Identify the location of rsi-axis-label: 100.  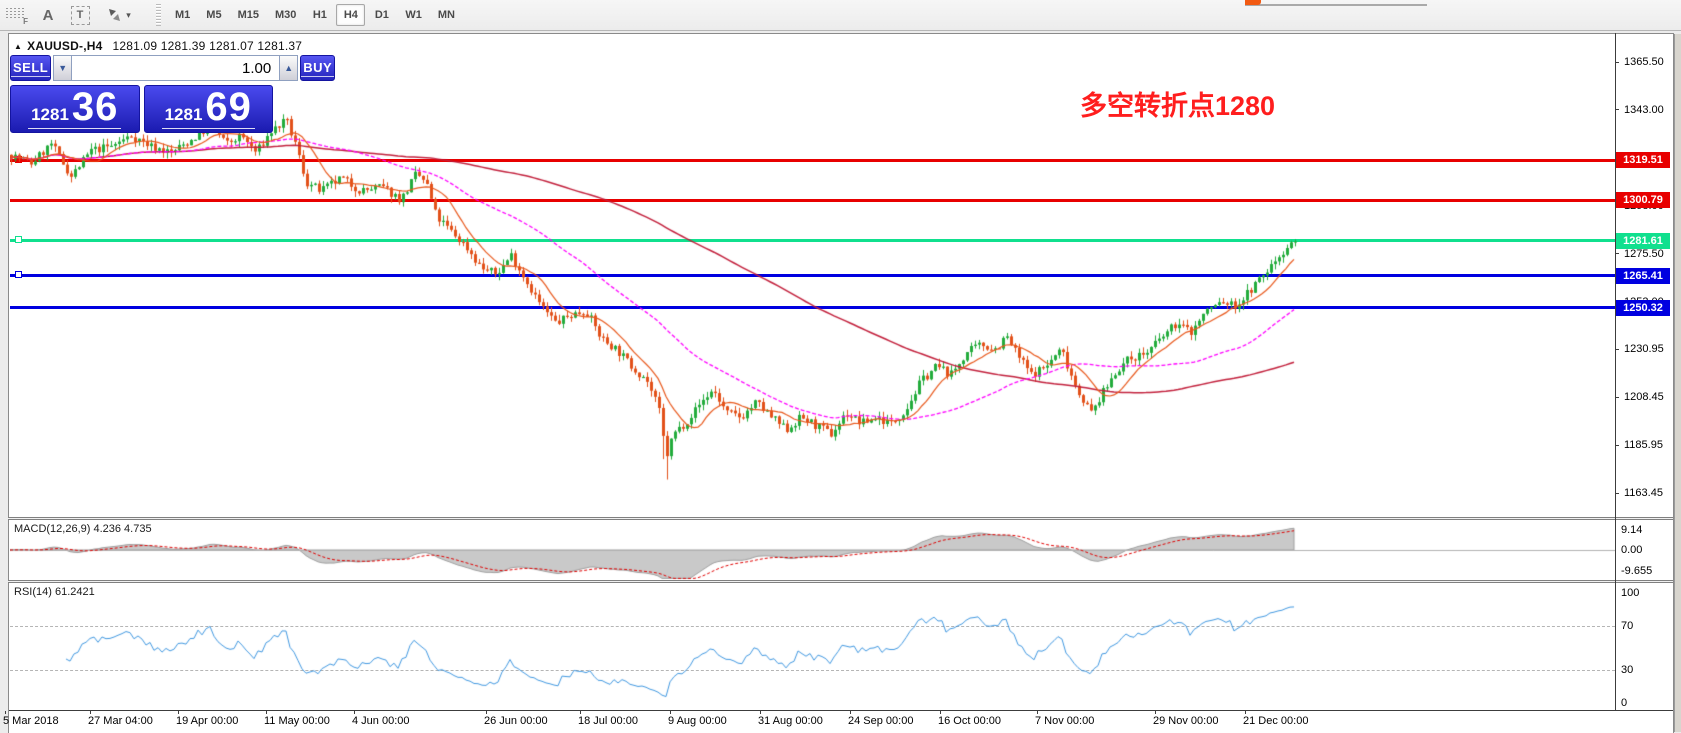
(1630, 593).